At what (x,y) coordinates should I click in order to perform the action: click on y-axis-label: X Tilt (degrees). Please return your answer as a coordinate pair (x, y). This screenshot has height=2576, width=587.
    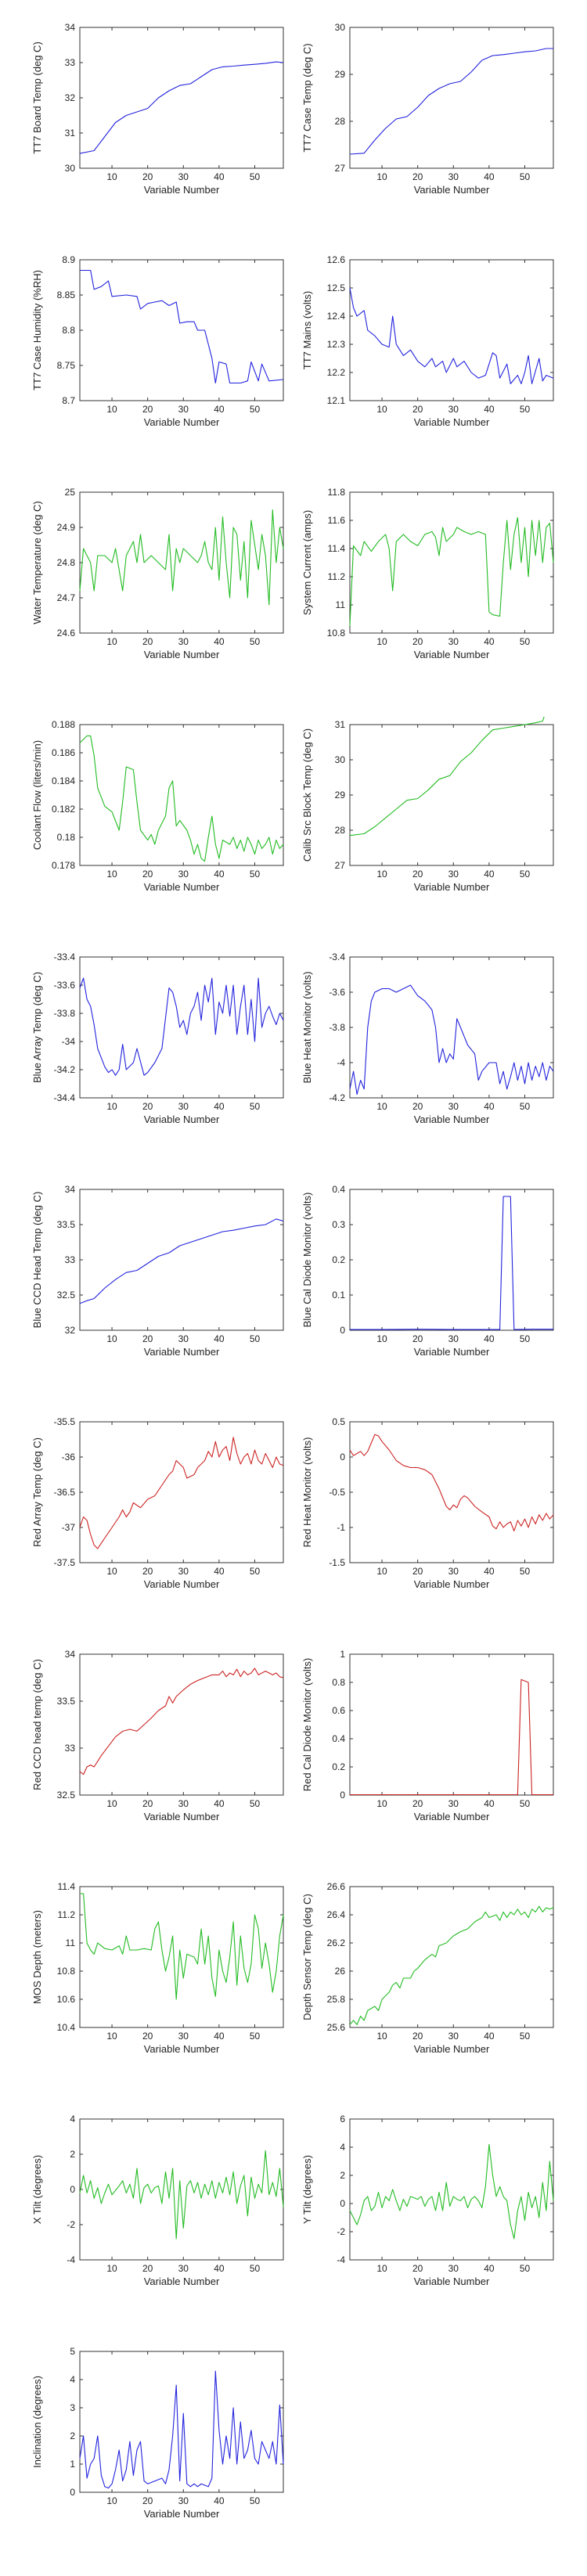
    Looking at the image, I should click on (37, 2189).